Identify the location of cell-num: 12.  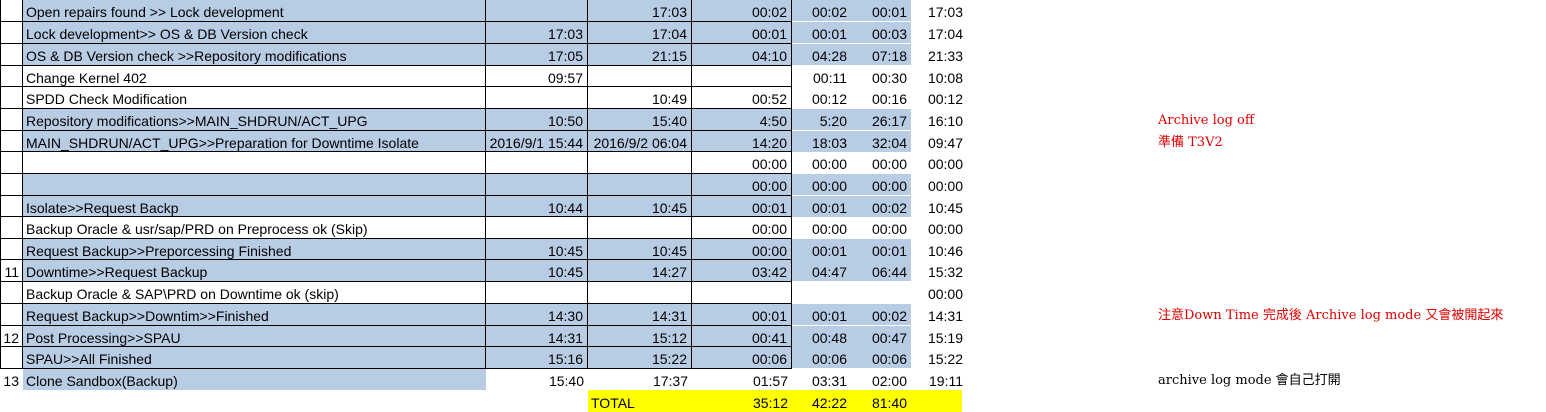
(11, 338).